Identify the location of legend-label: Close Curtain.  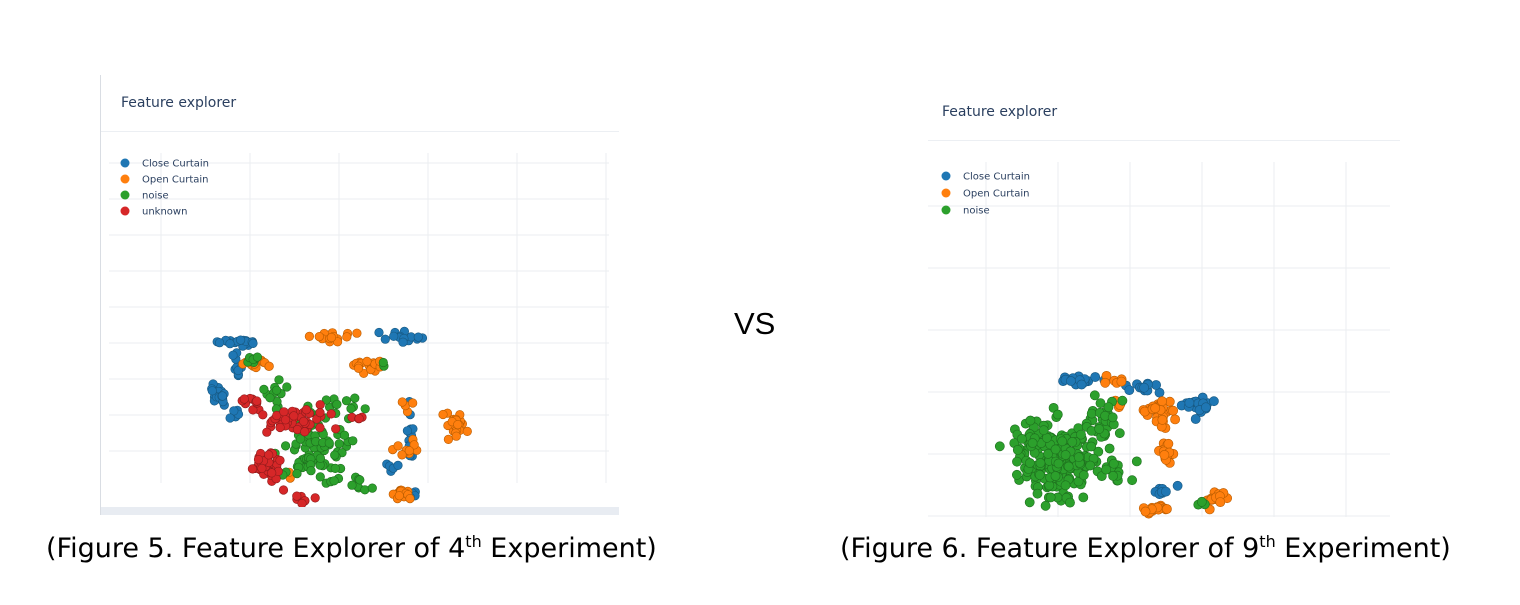
(996, 177).